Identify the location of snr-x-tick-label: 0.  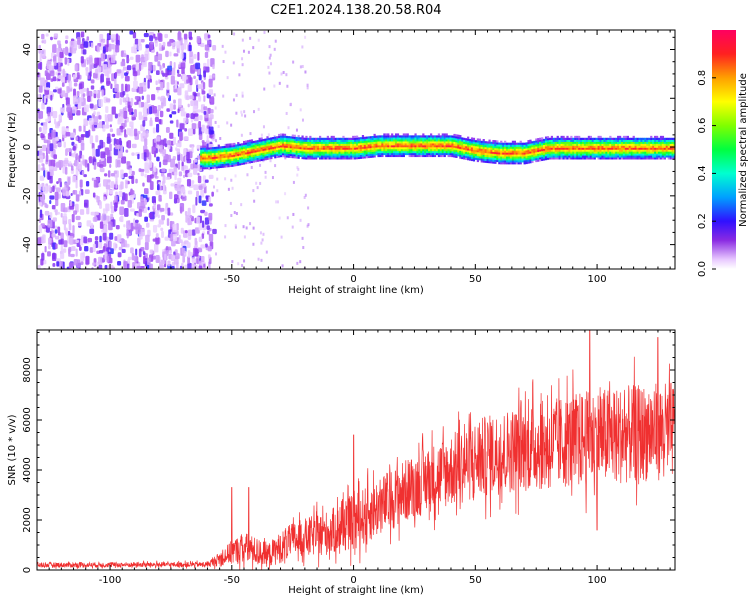
(353, 580).